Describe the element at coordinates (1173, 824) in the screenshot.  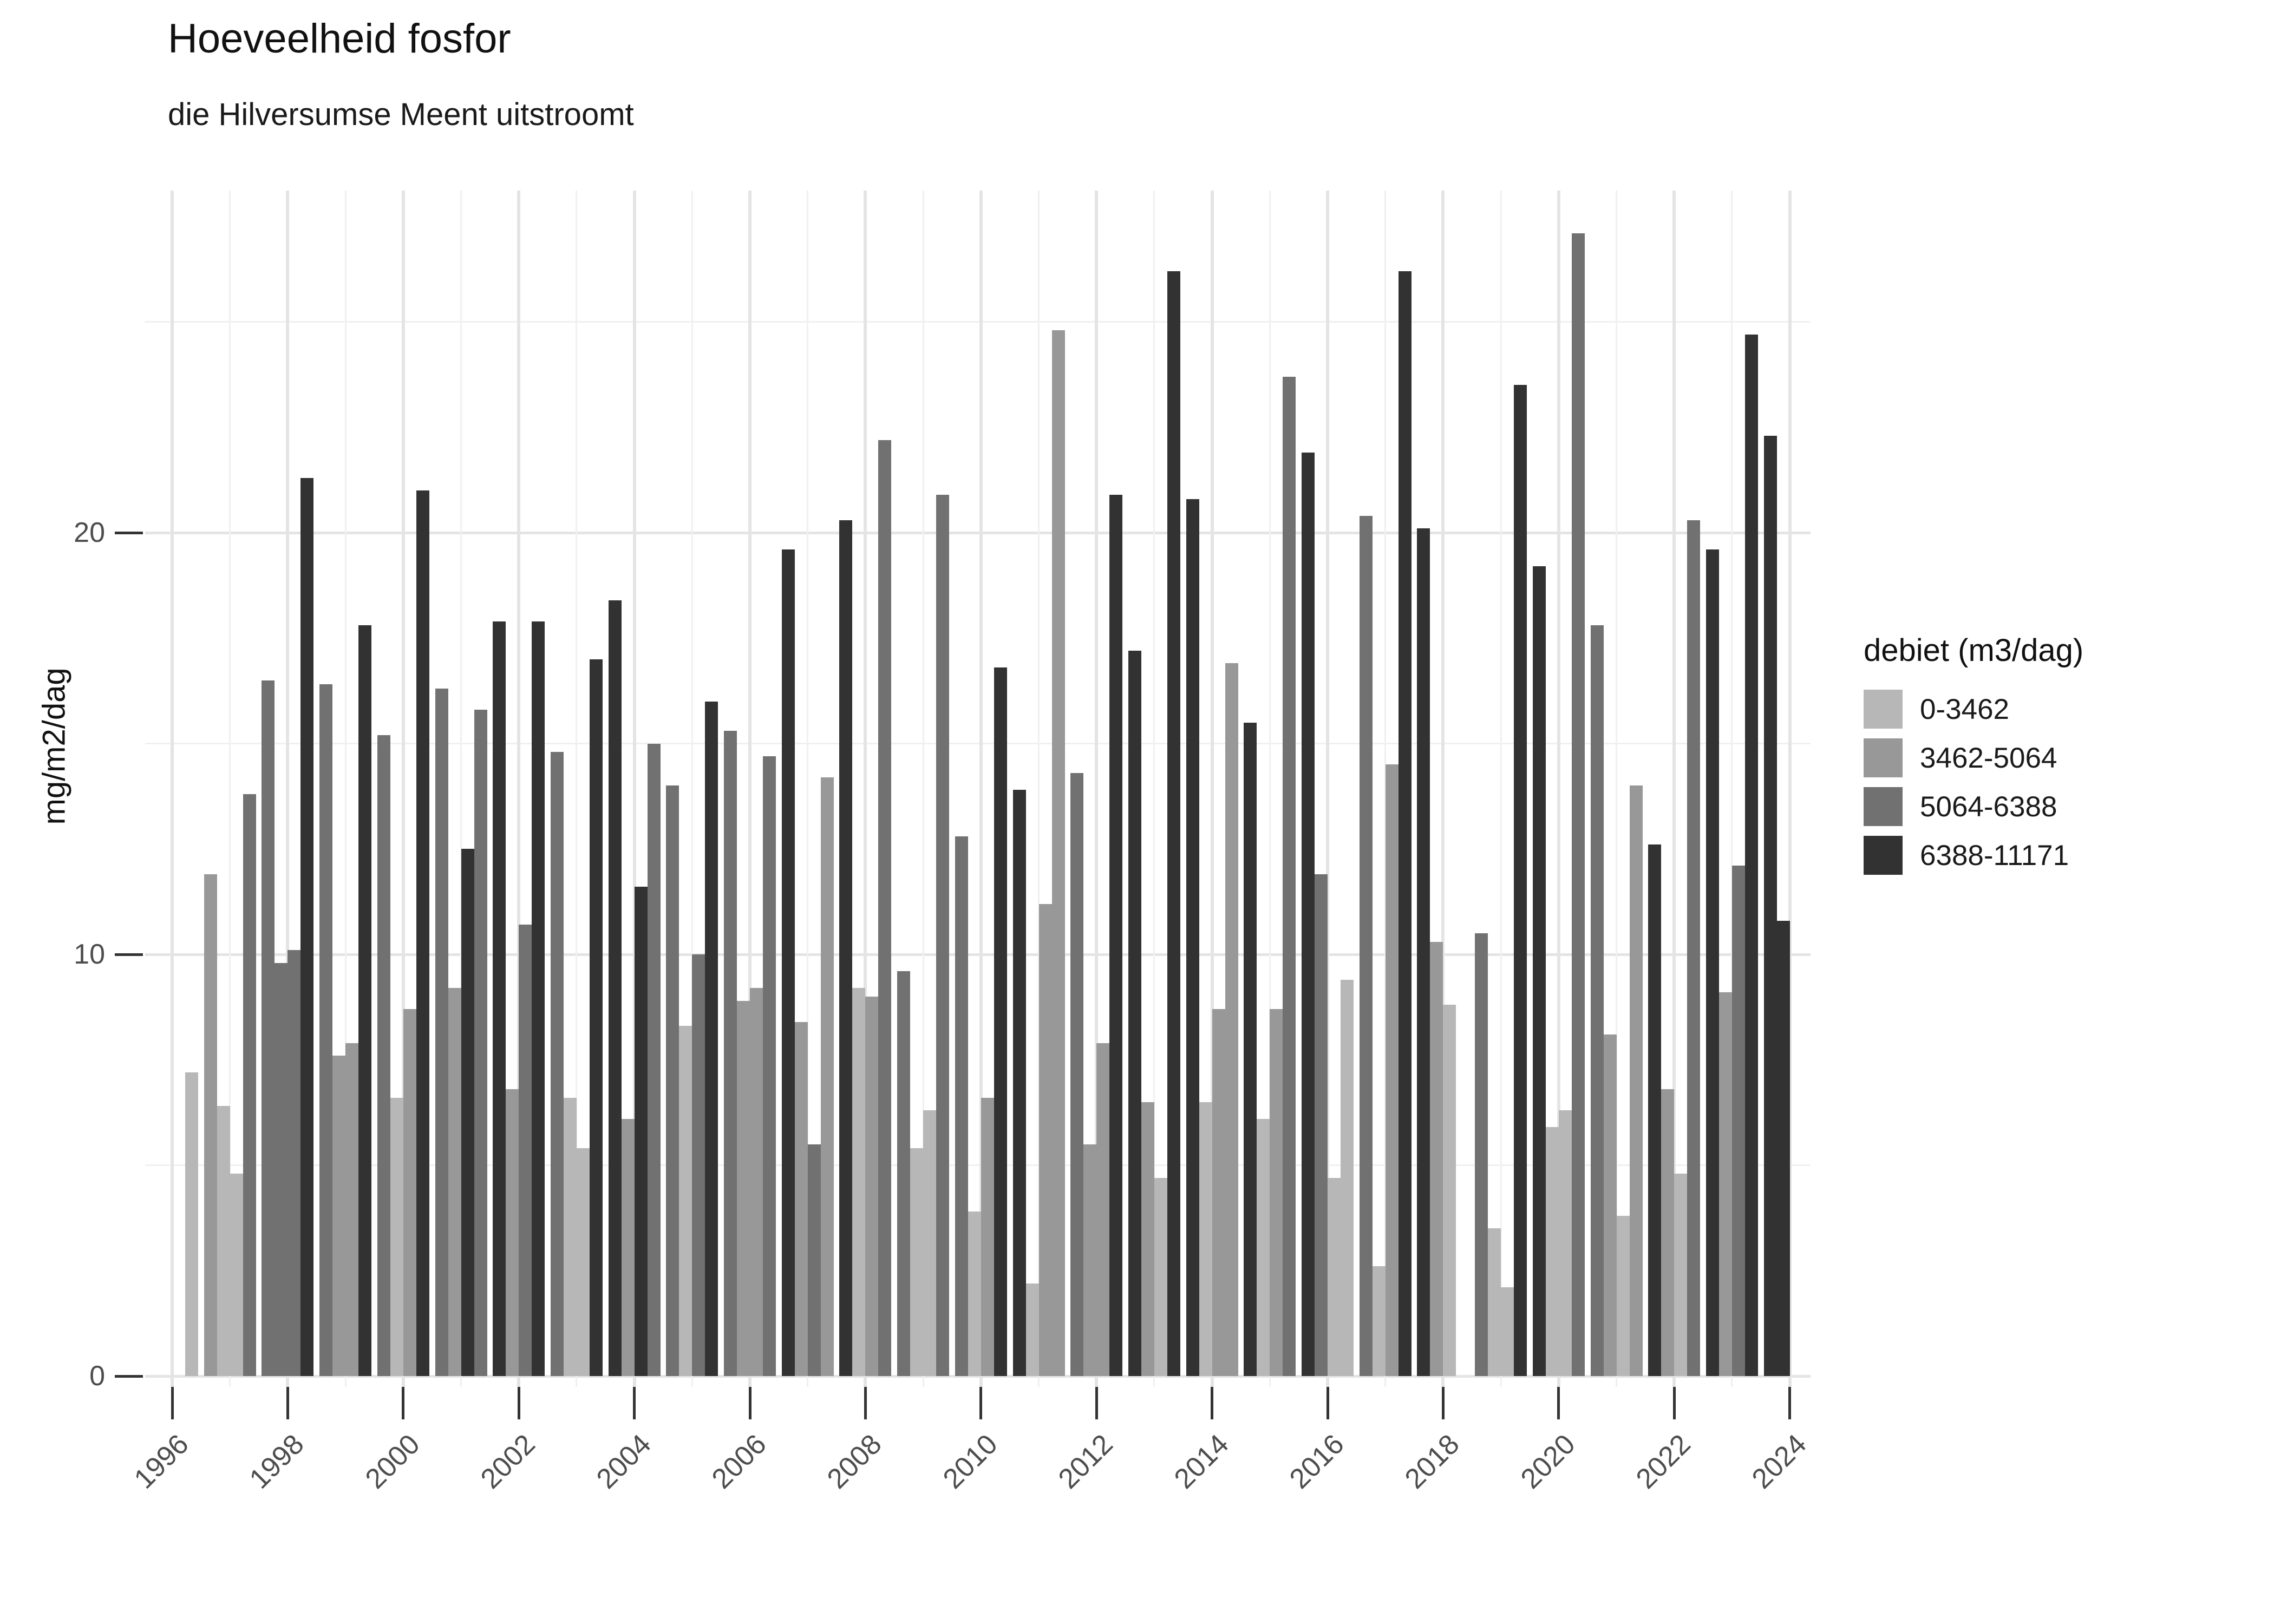
I see `bar-2013-q4` at that location.